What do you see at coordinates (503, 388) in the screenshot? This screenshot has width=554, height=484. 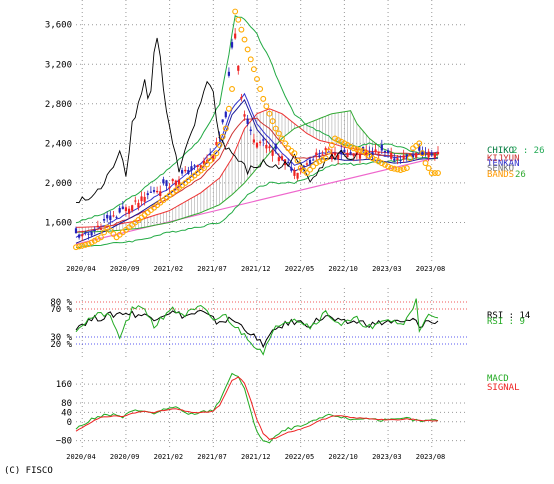 I see `legend-macd-1: SIGNAL` at bounding box center [503, 388].